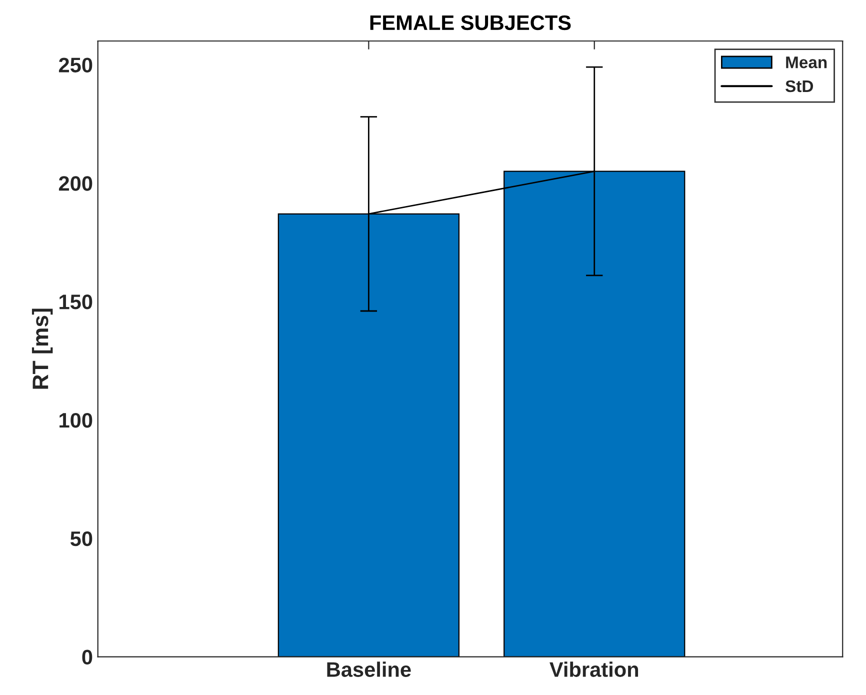  I want to click on chart-title: FEMALE SUBJECTS, so click(470, 22).